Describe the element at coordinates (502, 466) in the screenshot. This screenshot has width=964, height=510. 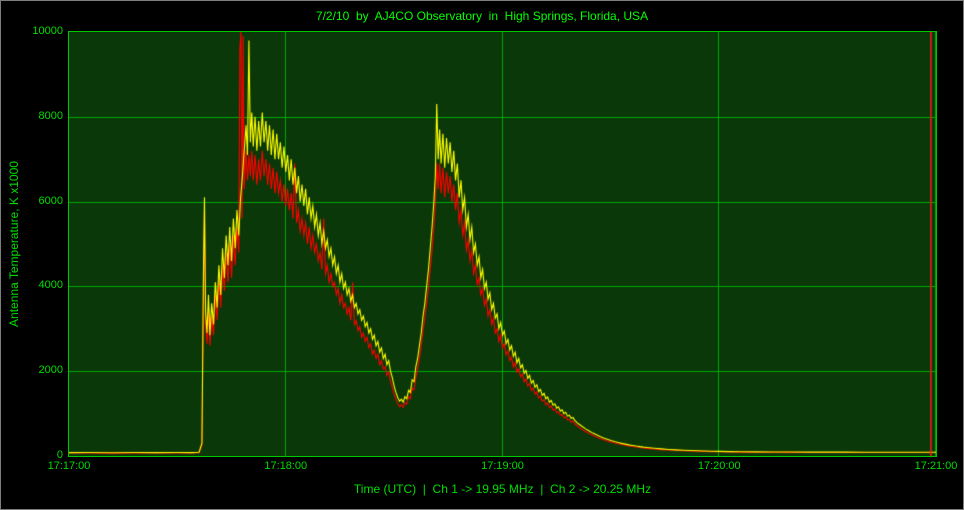
I see `x-tick-label: 17:19:00` at that location.